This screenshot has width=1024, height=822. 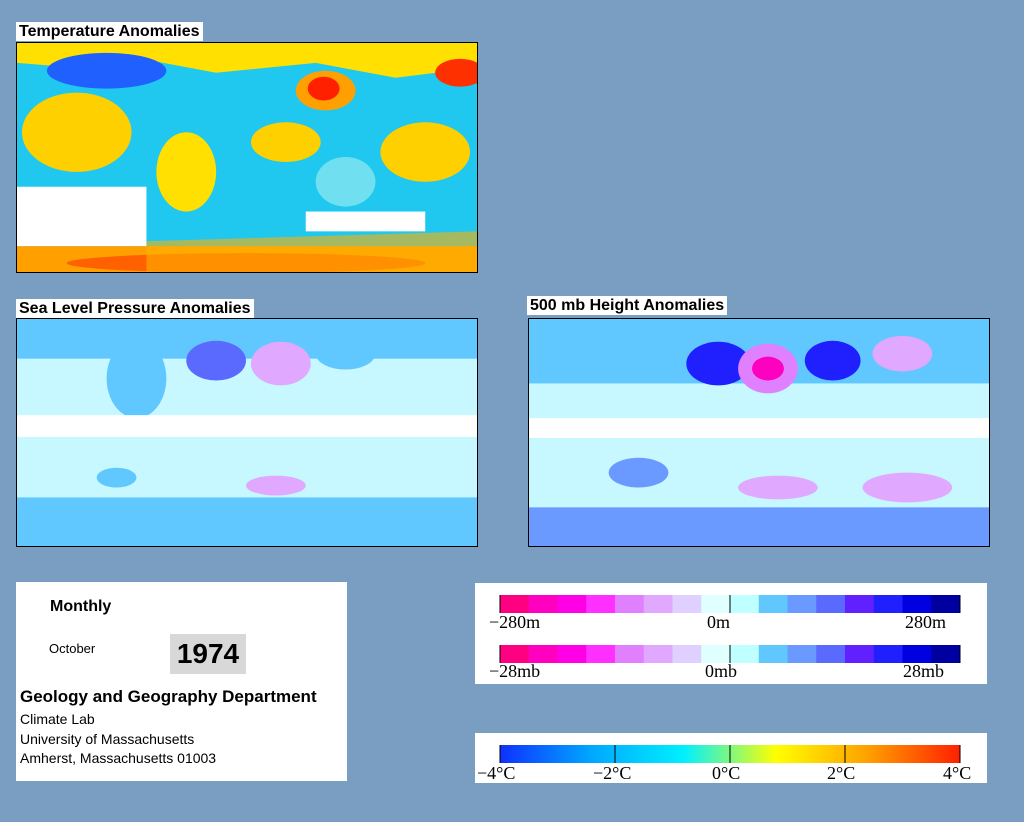 I want to click on slp-title: Sea Level Pressure Anomalies, so click(x=135, y=308).